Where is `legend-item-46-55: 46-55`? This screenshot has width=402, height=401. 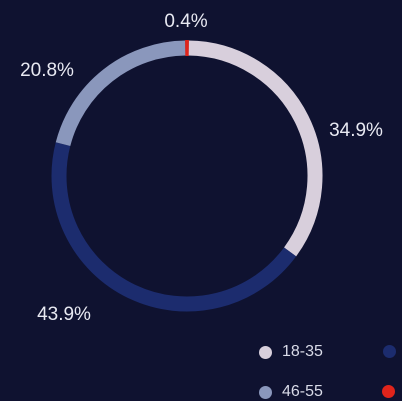 legend-item-46-55: 46-55 is located at coordinates (291, 392).